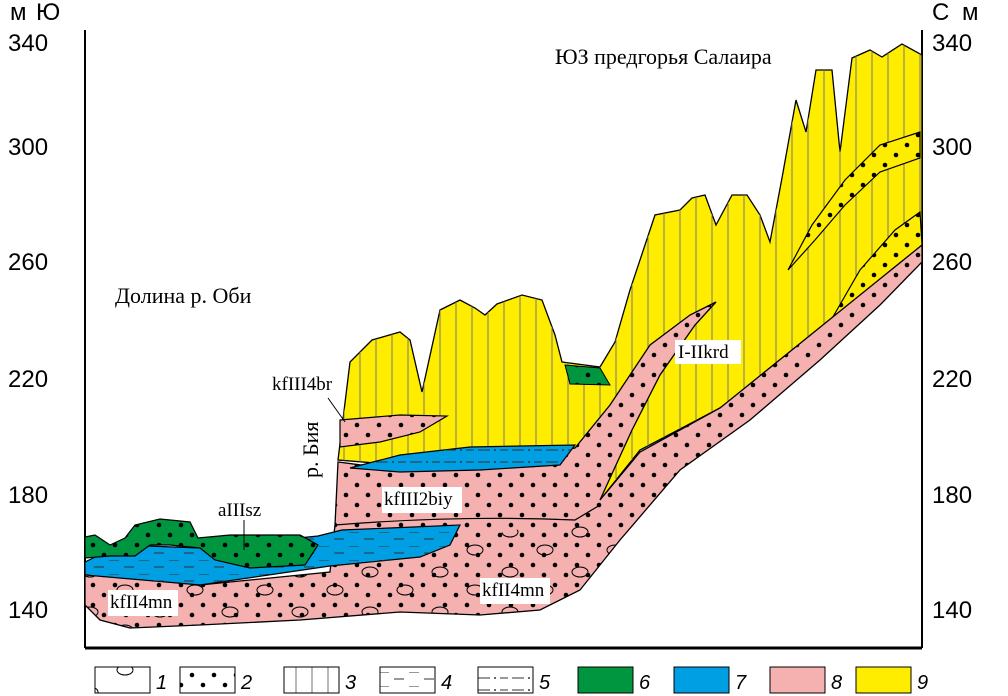  Describe the element at coordinates (418, 499) in the screenshot. I see `label-biy: kfIII2biy` at that location.